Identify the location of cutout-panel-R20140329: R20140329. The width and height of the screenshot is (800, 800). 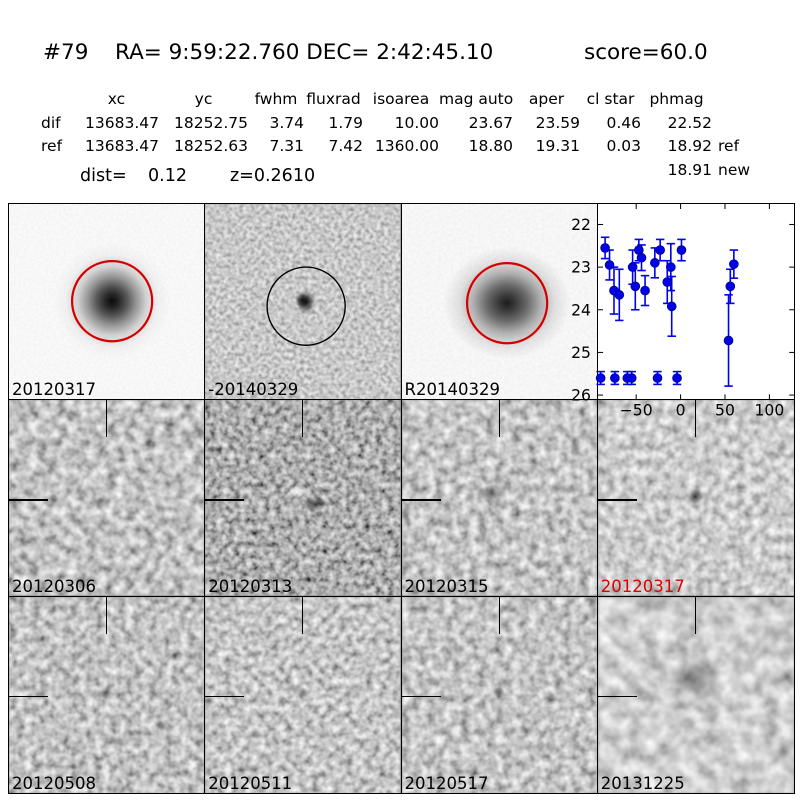
(499, 302).